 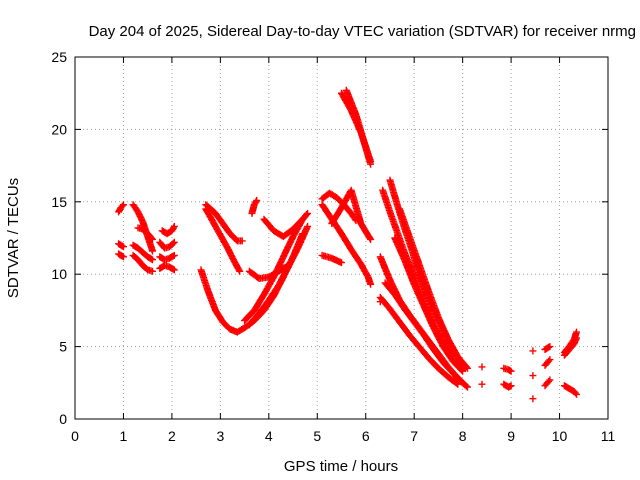 I want to click on x-tick-label: 3, so click(x=220, y=436).